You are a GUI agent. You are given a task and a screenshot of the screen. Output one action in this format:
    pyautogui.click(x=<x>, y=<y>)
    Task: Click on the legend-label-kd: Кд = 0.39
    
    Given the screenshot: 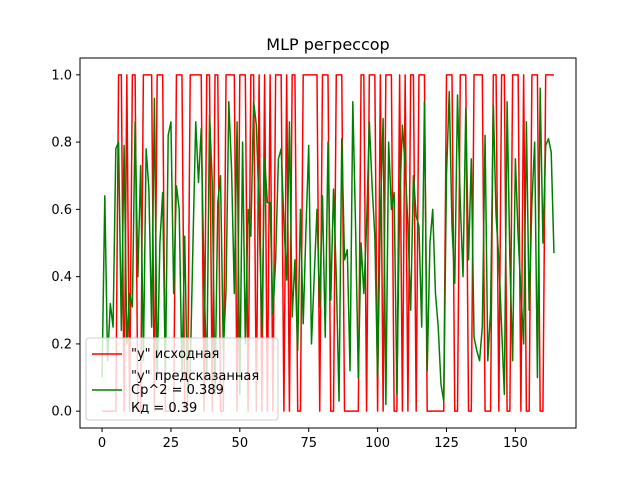 What is the action you would take?
    pyautogui.click(x=164, y=408)
    